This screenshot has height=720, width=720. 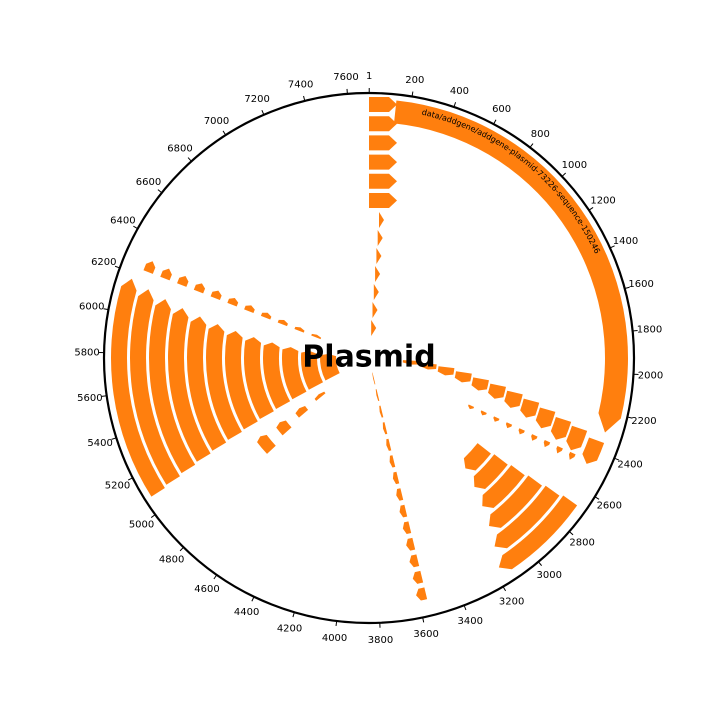 What do you see at coordinates (246, 612) in the screenshot?
I see `tick-label: 4400` at bounding box center [246, 612].